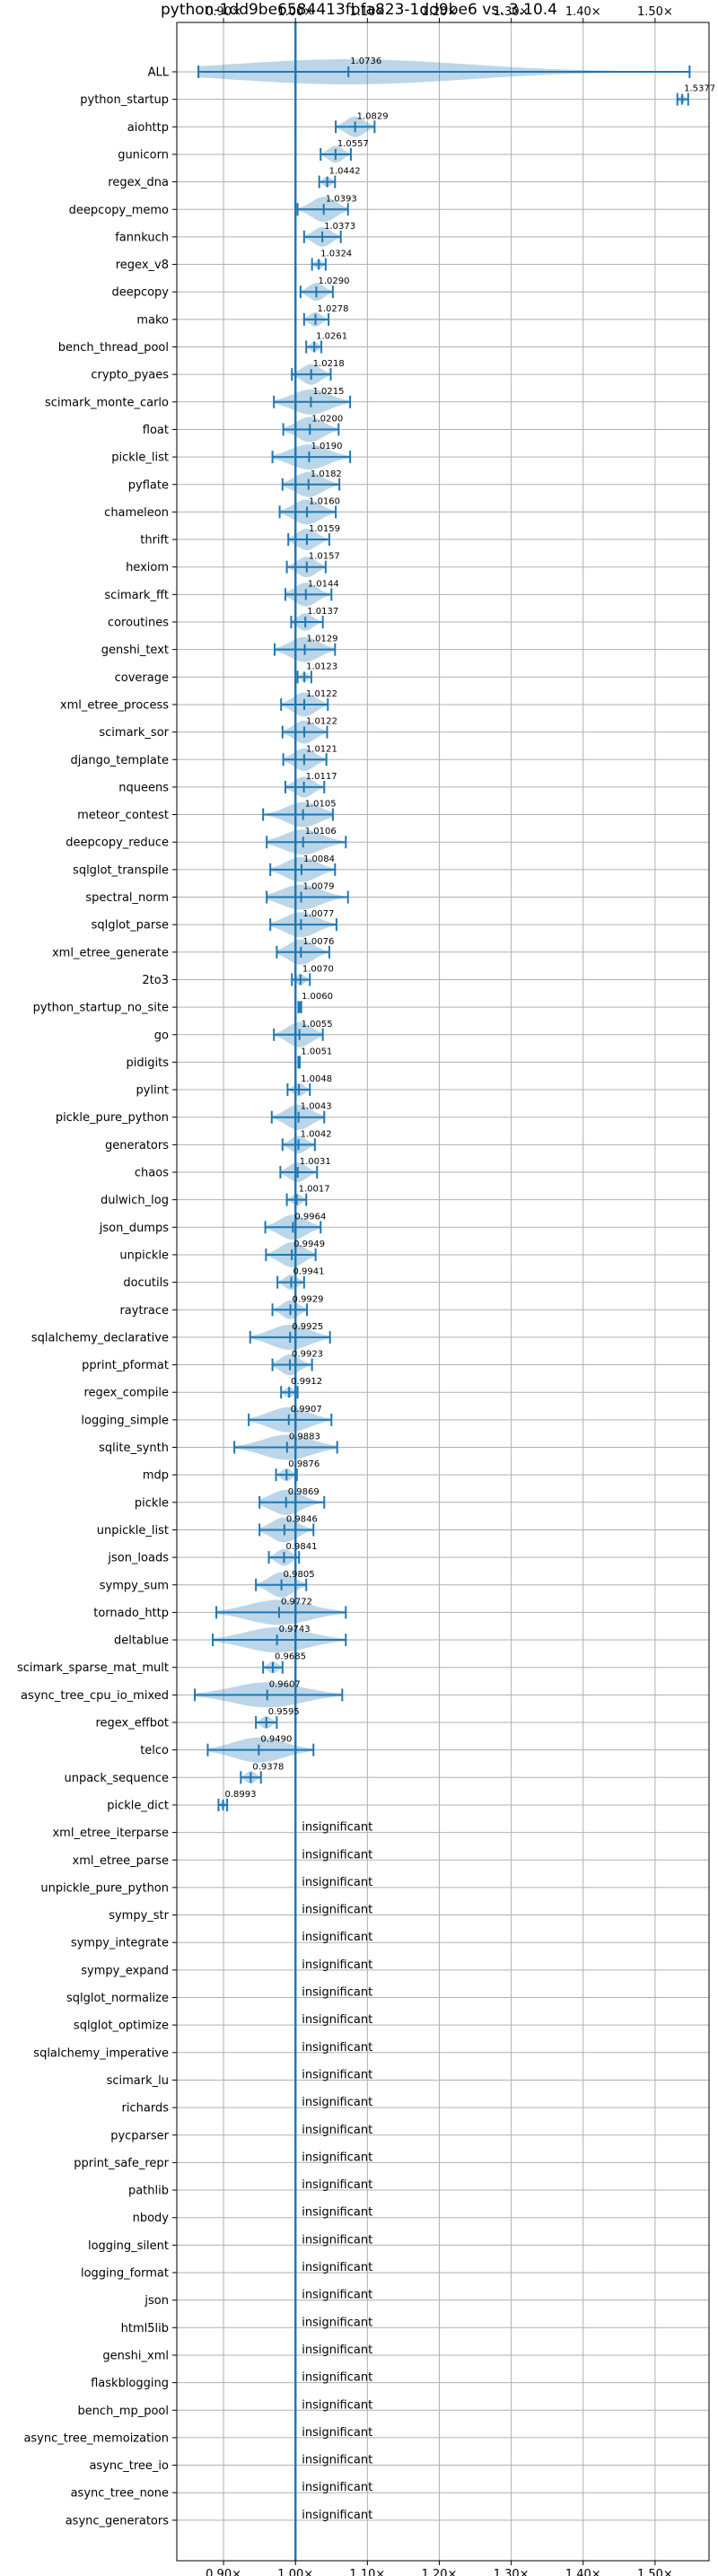 This screenshot has height=2576, width=718. I want to click on benchmark-label: chameleon, so click(136, 513).